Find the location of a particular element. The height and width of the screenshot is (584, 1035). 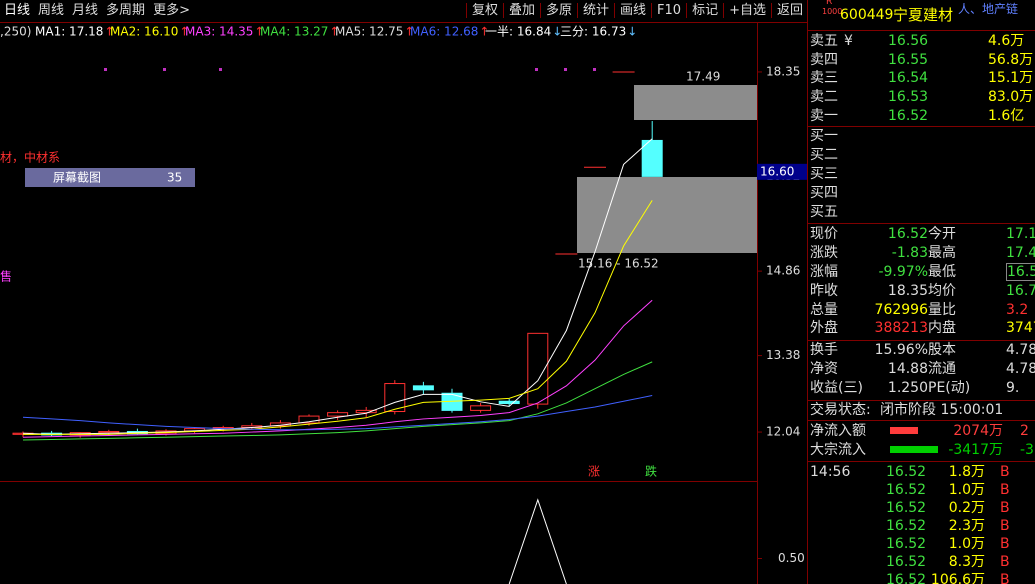

stat-label: 均价 is located at coordinates (942, 291).